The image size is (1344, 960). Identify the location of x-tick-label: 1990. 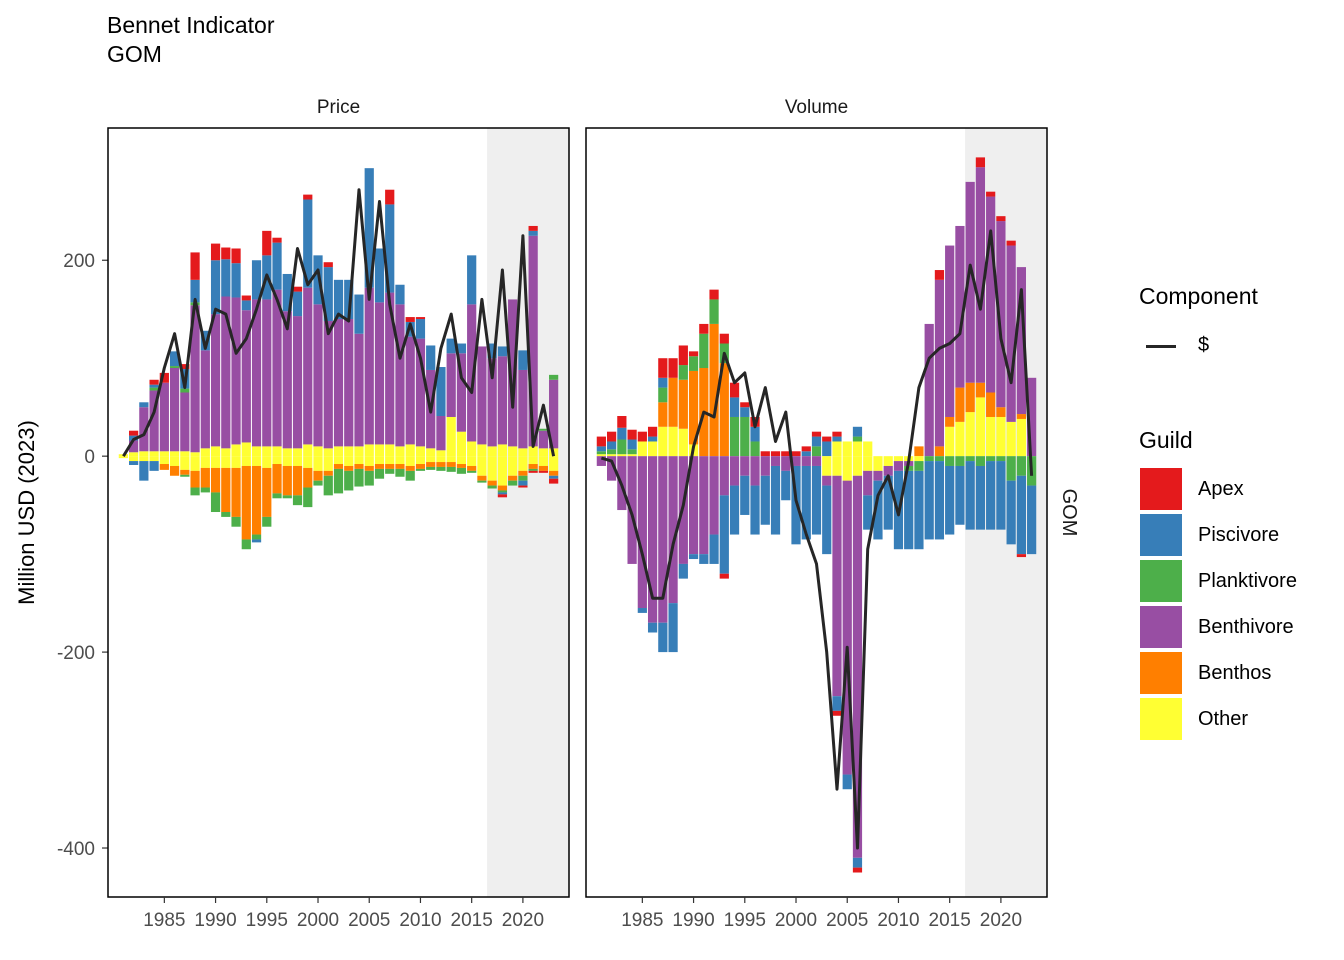
(693, 920).